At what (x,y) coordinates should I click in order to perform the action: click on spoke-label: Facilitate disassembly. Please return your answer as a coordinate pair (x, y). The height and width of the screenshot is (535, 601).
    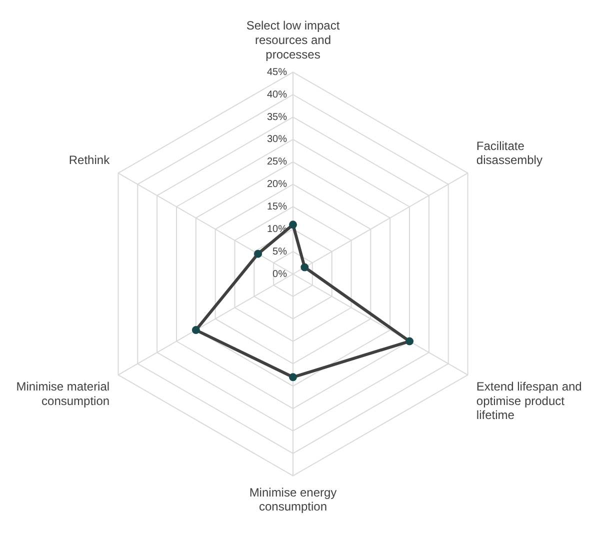
    Looking at the image, I should click on (509, 153).